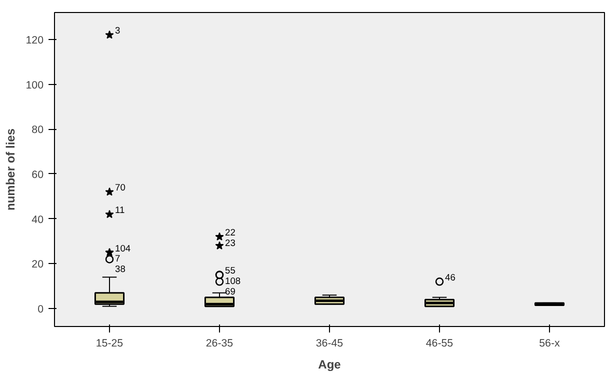 This screenshot has width=608, height=374. What do you see at coordinates (38, 264) in the screenshot?
I see `y-tick-label: 20` at bounding box center [38, 264].